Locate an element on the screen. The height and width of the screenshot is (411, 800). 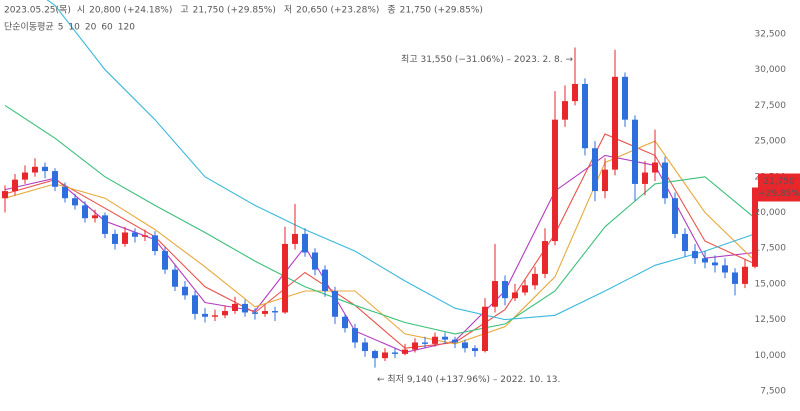
y-tick-label: 30,000 is located at coordinates (771, 70).